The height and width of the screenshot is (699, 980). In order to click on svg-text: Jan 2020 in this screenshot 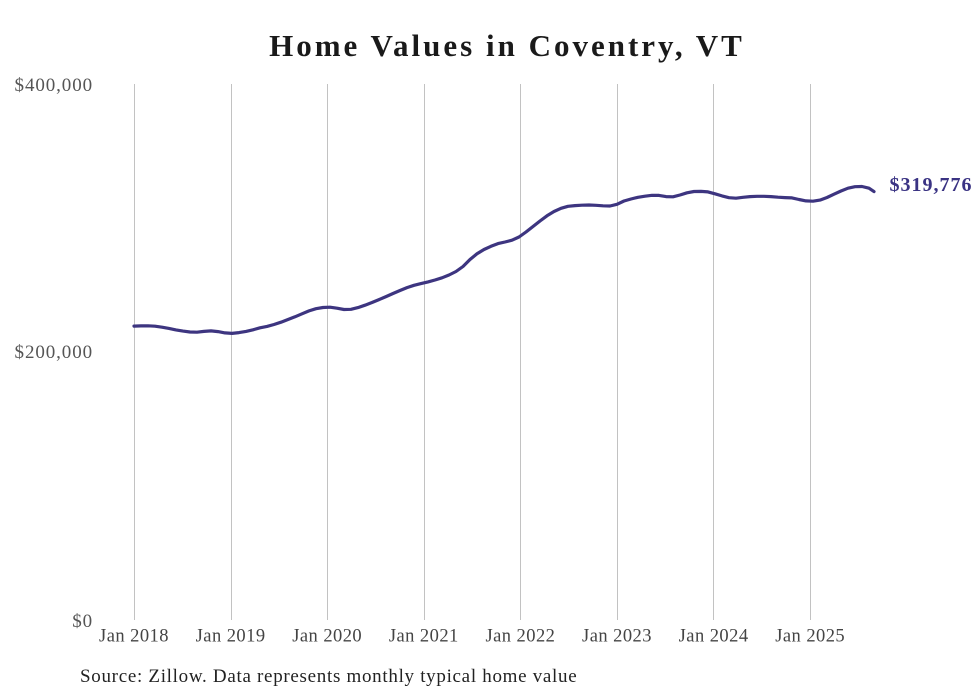, I will do `click(327, 636)`.